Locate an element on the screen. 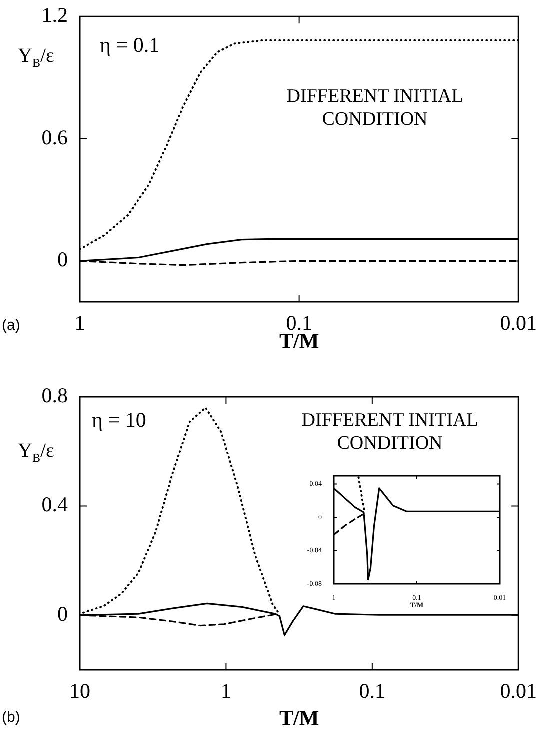 The height and width of the screenshot is (735, 539). x-axis-title: T/M is located at coordinates (299, 718).